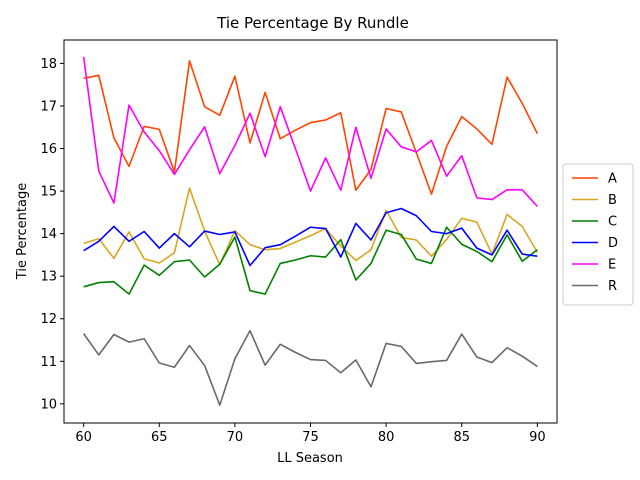 This screenshot has height=480, width=640. What do you see at coordinates (83, 437) in the screenshot?
I see `x-tick-label: 60` at bounding box center [83, 437].